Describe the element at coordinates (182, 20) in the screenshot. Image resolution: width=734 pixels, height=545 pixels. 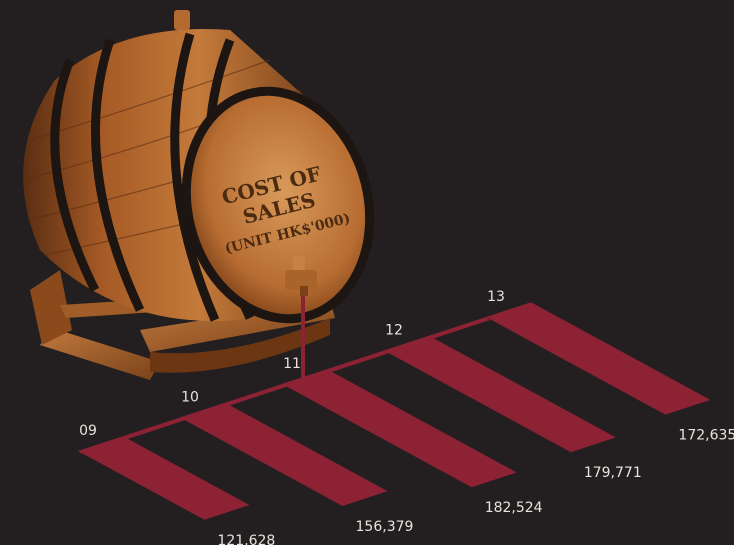
I see `barrel-bung` at that location.